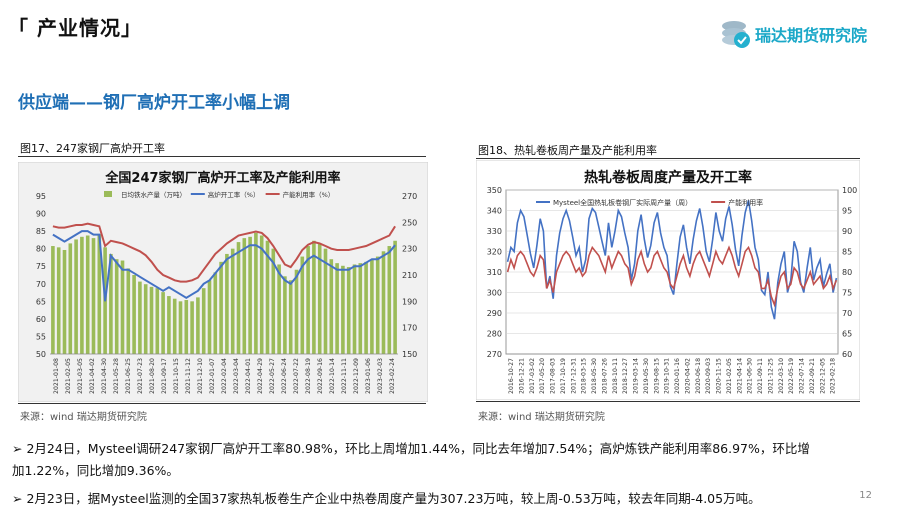 Image resolution: width=900 pixels, height=517 pixels. I want to click on x-tick-label: 2022-12-09, so click(356, 376).